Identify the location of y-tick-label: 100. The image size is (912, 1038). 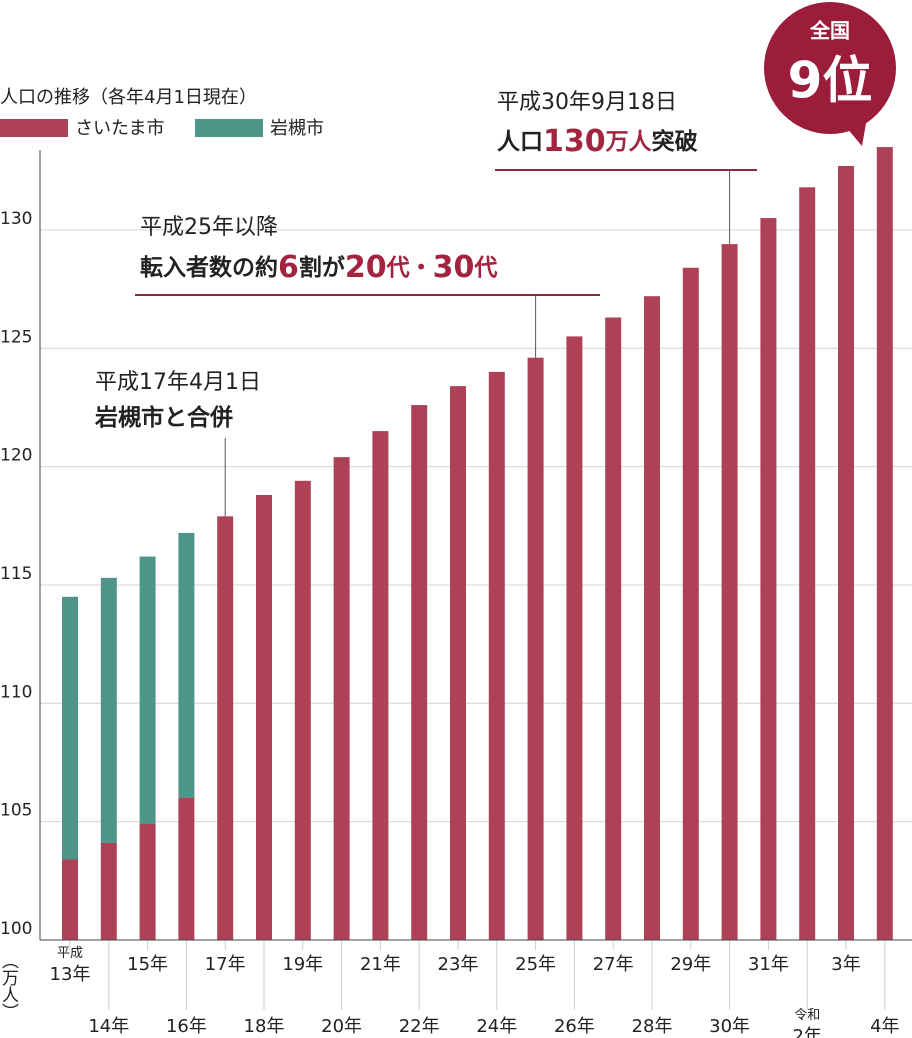
(16, 929).